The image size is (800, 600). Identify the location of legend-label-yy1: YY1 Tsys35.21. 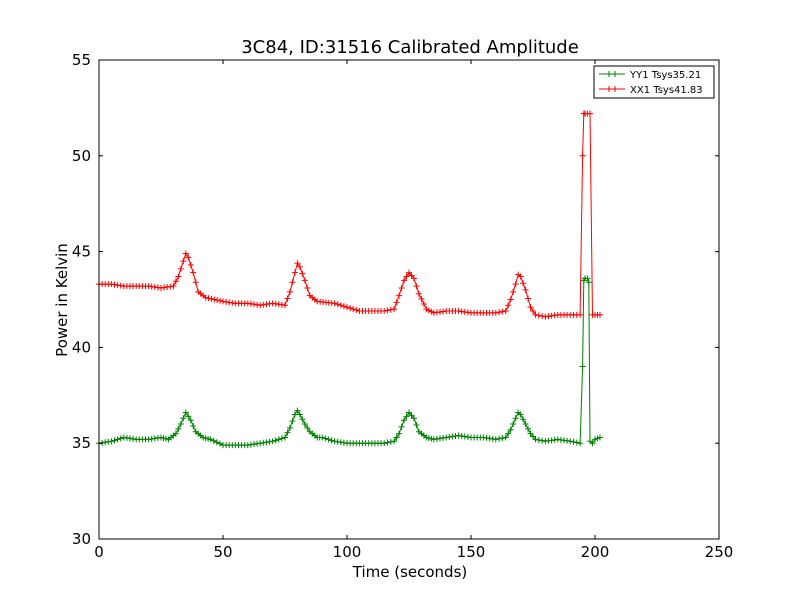
(665, 75).